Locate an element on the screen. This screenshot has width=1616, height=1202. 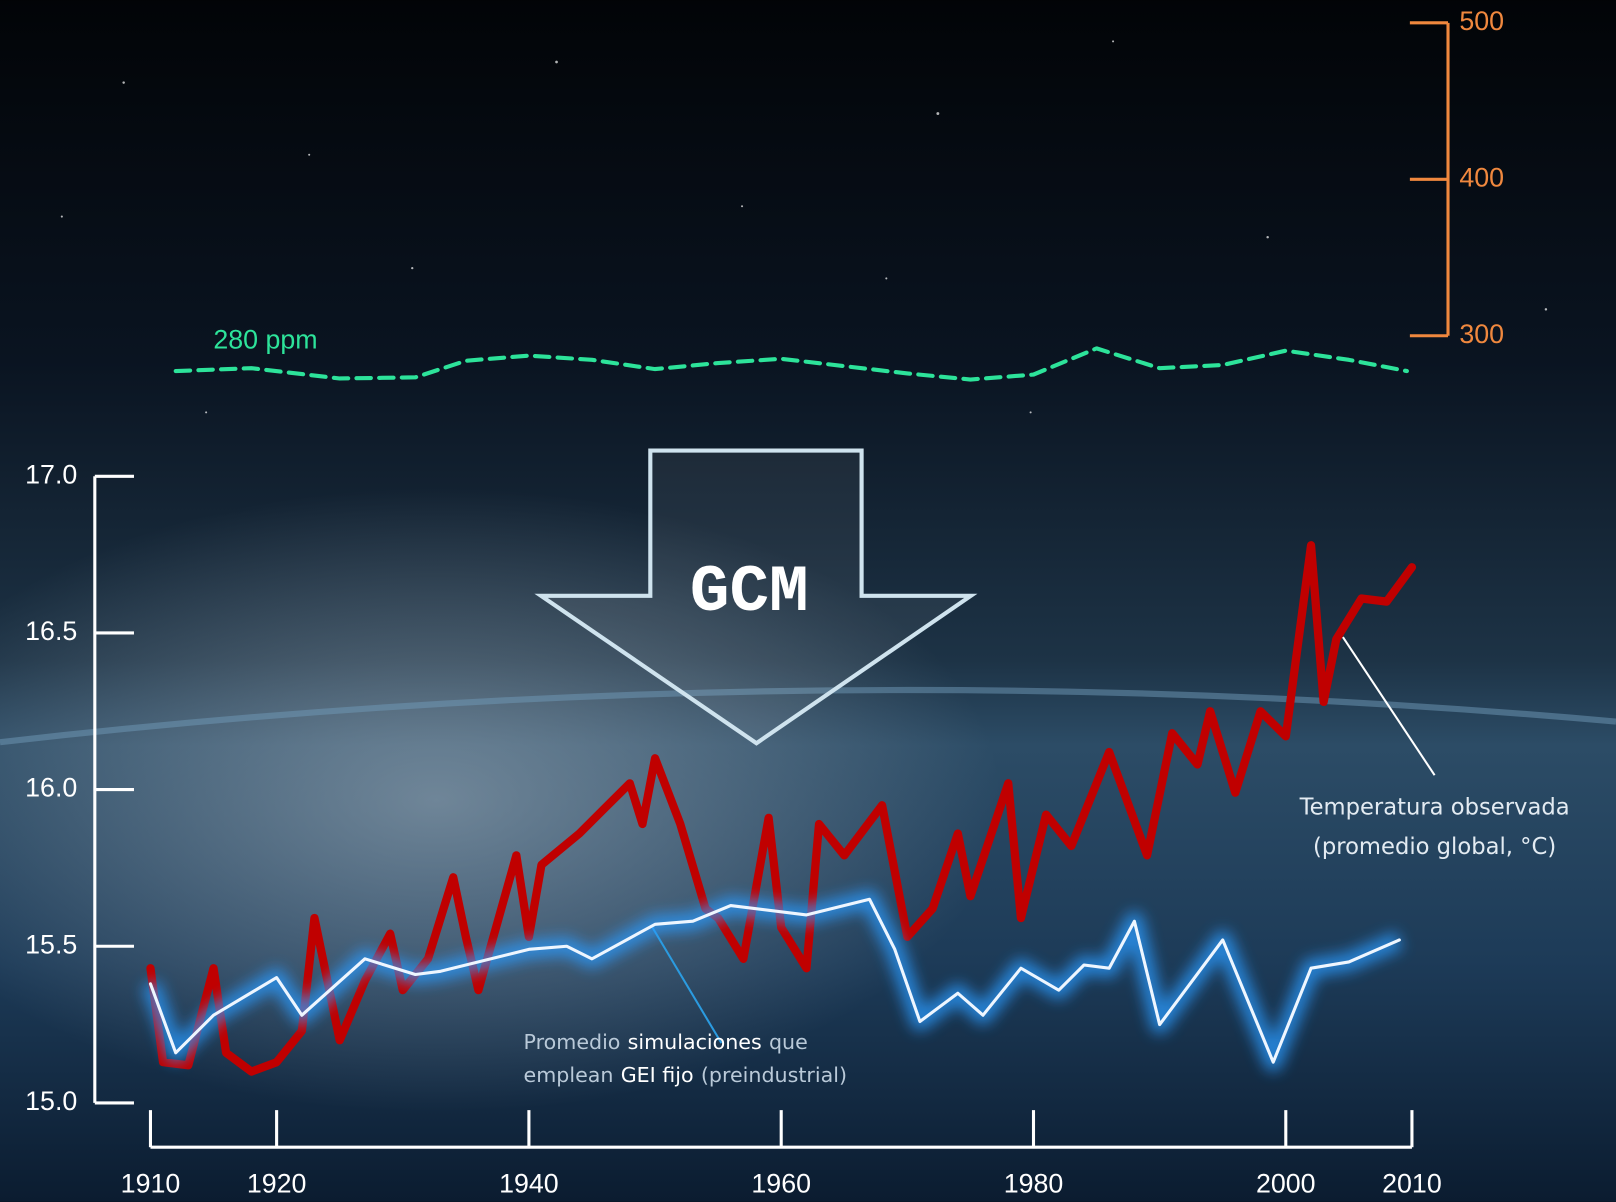
x-tick-label: 1940 is located at coordinates (529, 1183).